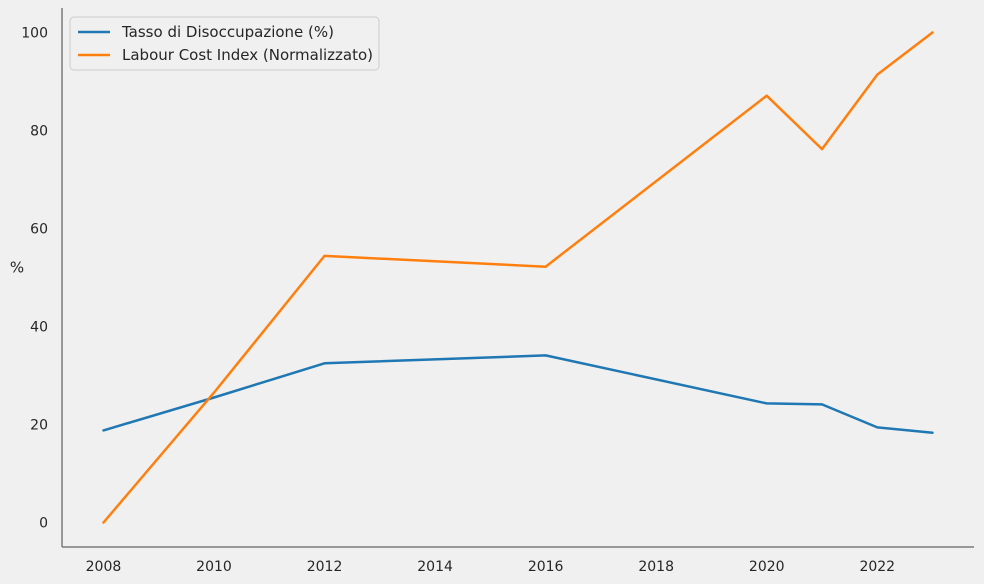  What do you see at coordinates (435, 567) in the screenshot?
I see `x-tick-label: 2014` at bounding box center [435, 567].